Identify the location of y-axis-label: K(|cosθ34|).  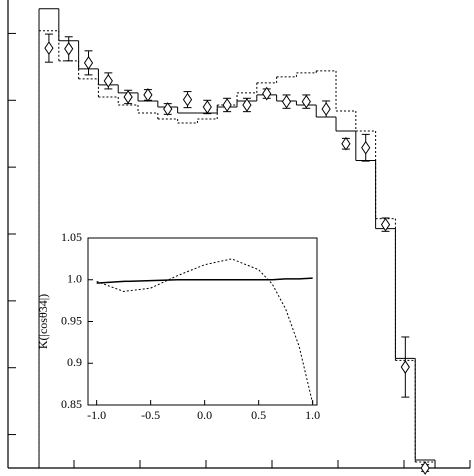
(43, 321).